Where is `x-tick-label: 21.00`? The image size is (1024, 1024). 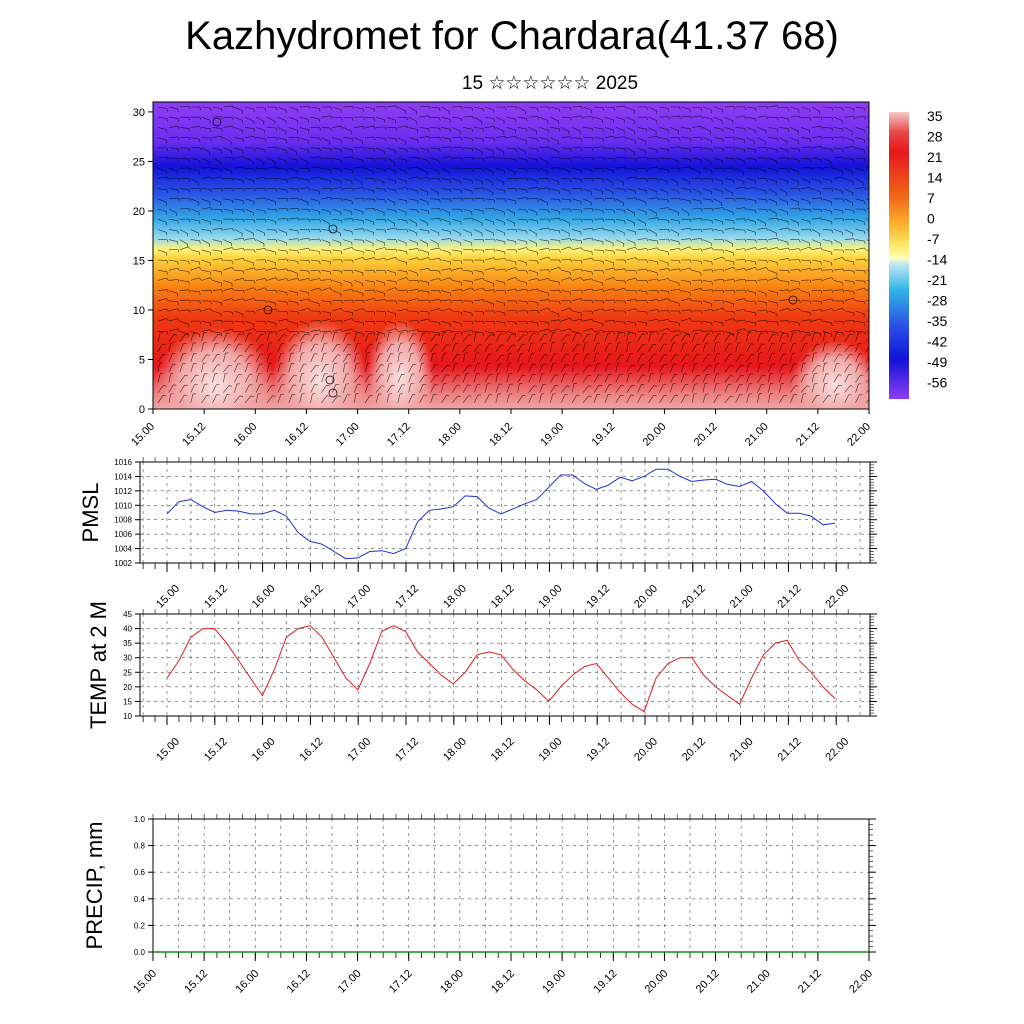
x-tick-label: 21.00 is located at coordinates (759, 982).